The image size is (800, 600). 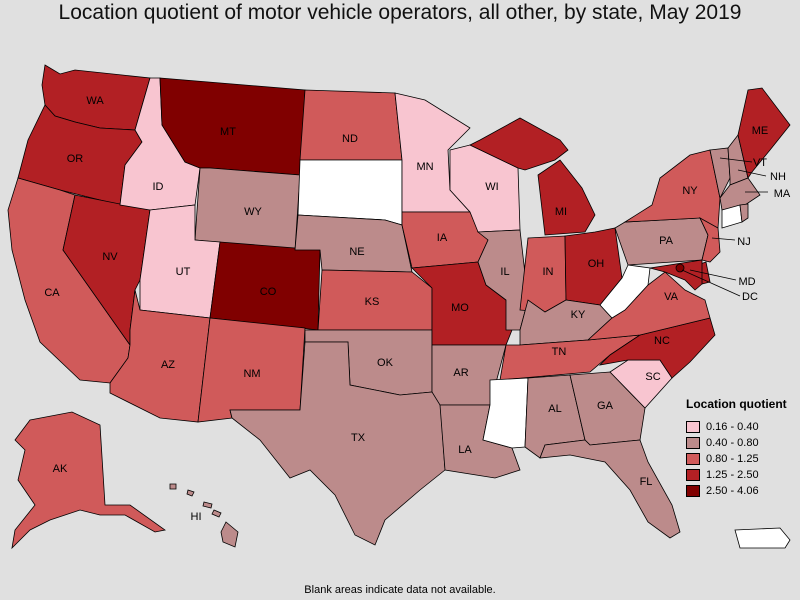 I want to click on label-tx: TX, so click(x=358, y=438).